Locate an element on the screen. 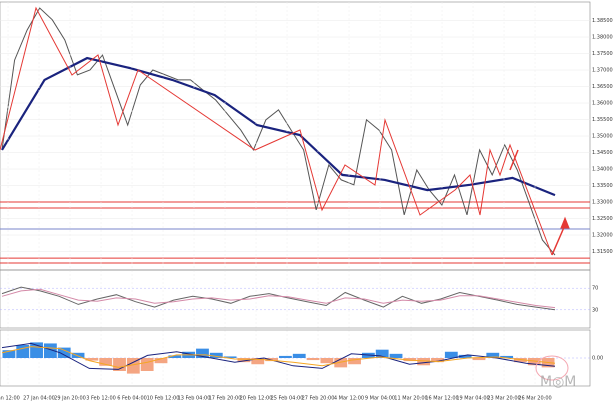  x-tick-label: Jan 12:00 is located at coordinates (10, 399).